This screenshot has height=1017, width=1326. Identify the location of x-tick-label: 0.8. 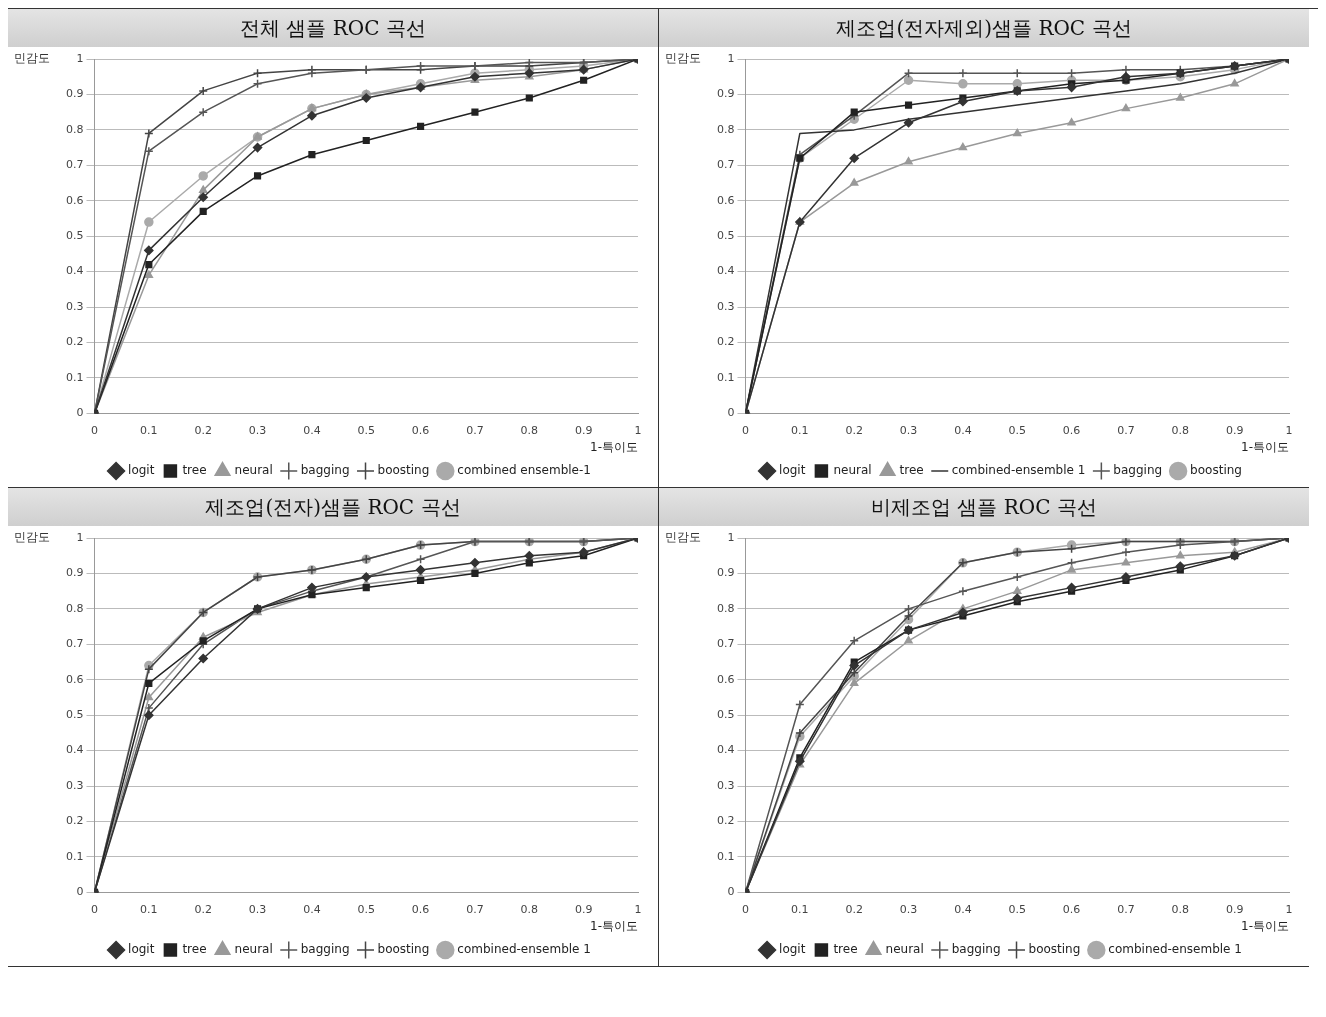
(1180, 430).